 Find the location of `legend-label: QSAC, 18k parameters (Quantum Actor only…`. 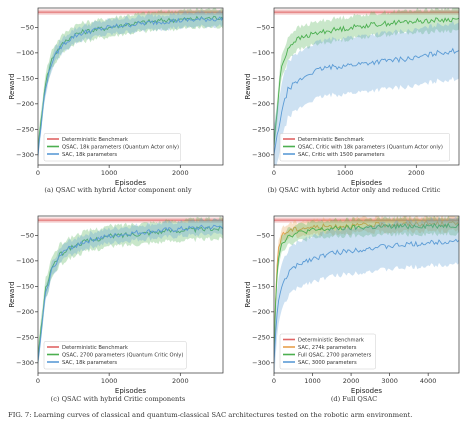

legend-label: QSAC, 18k parameters (Quantum Actor only… is located at coordinates (120, 148).